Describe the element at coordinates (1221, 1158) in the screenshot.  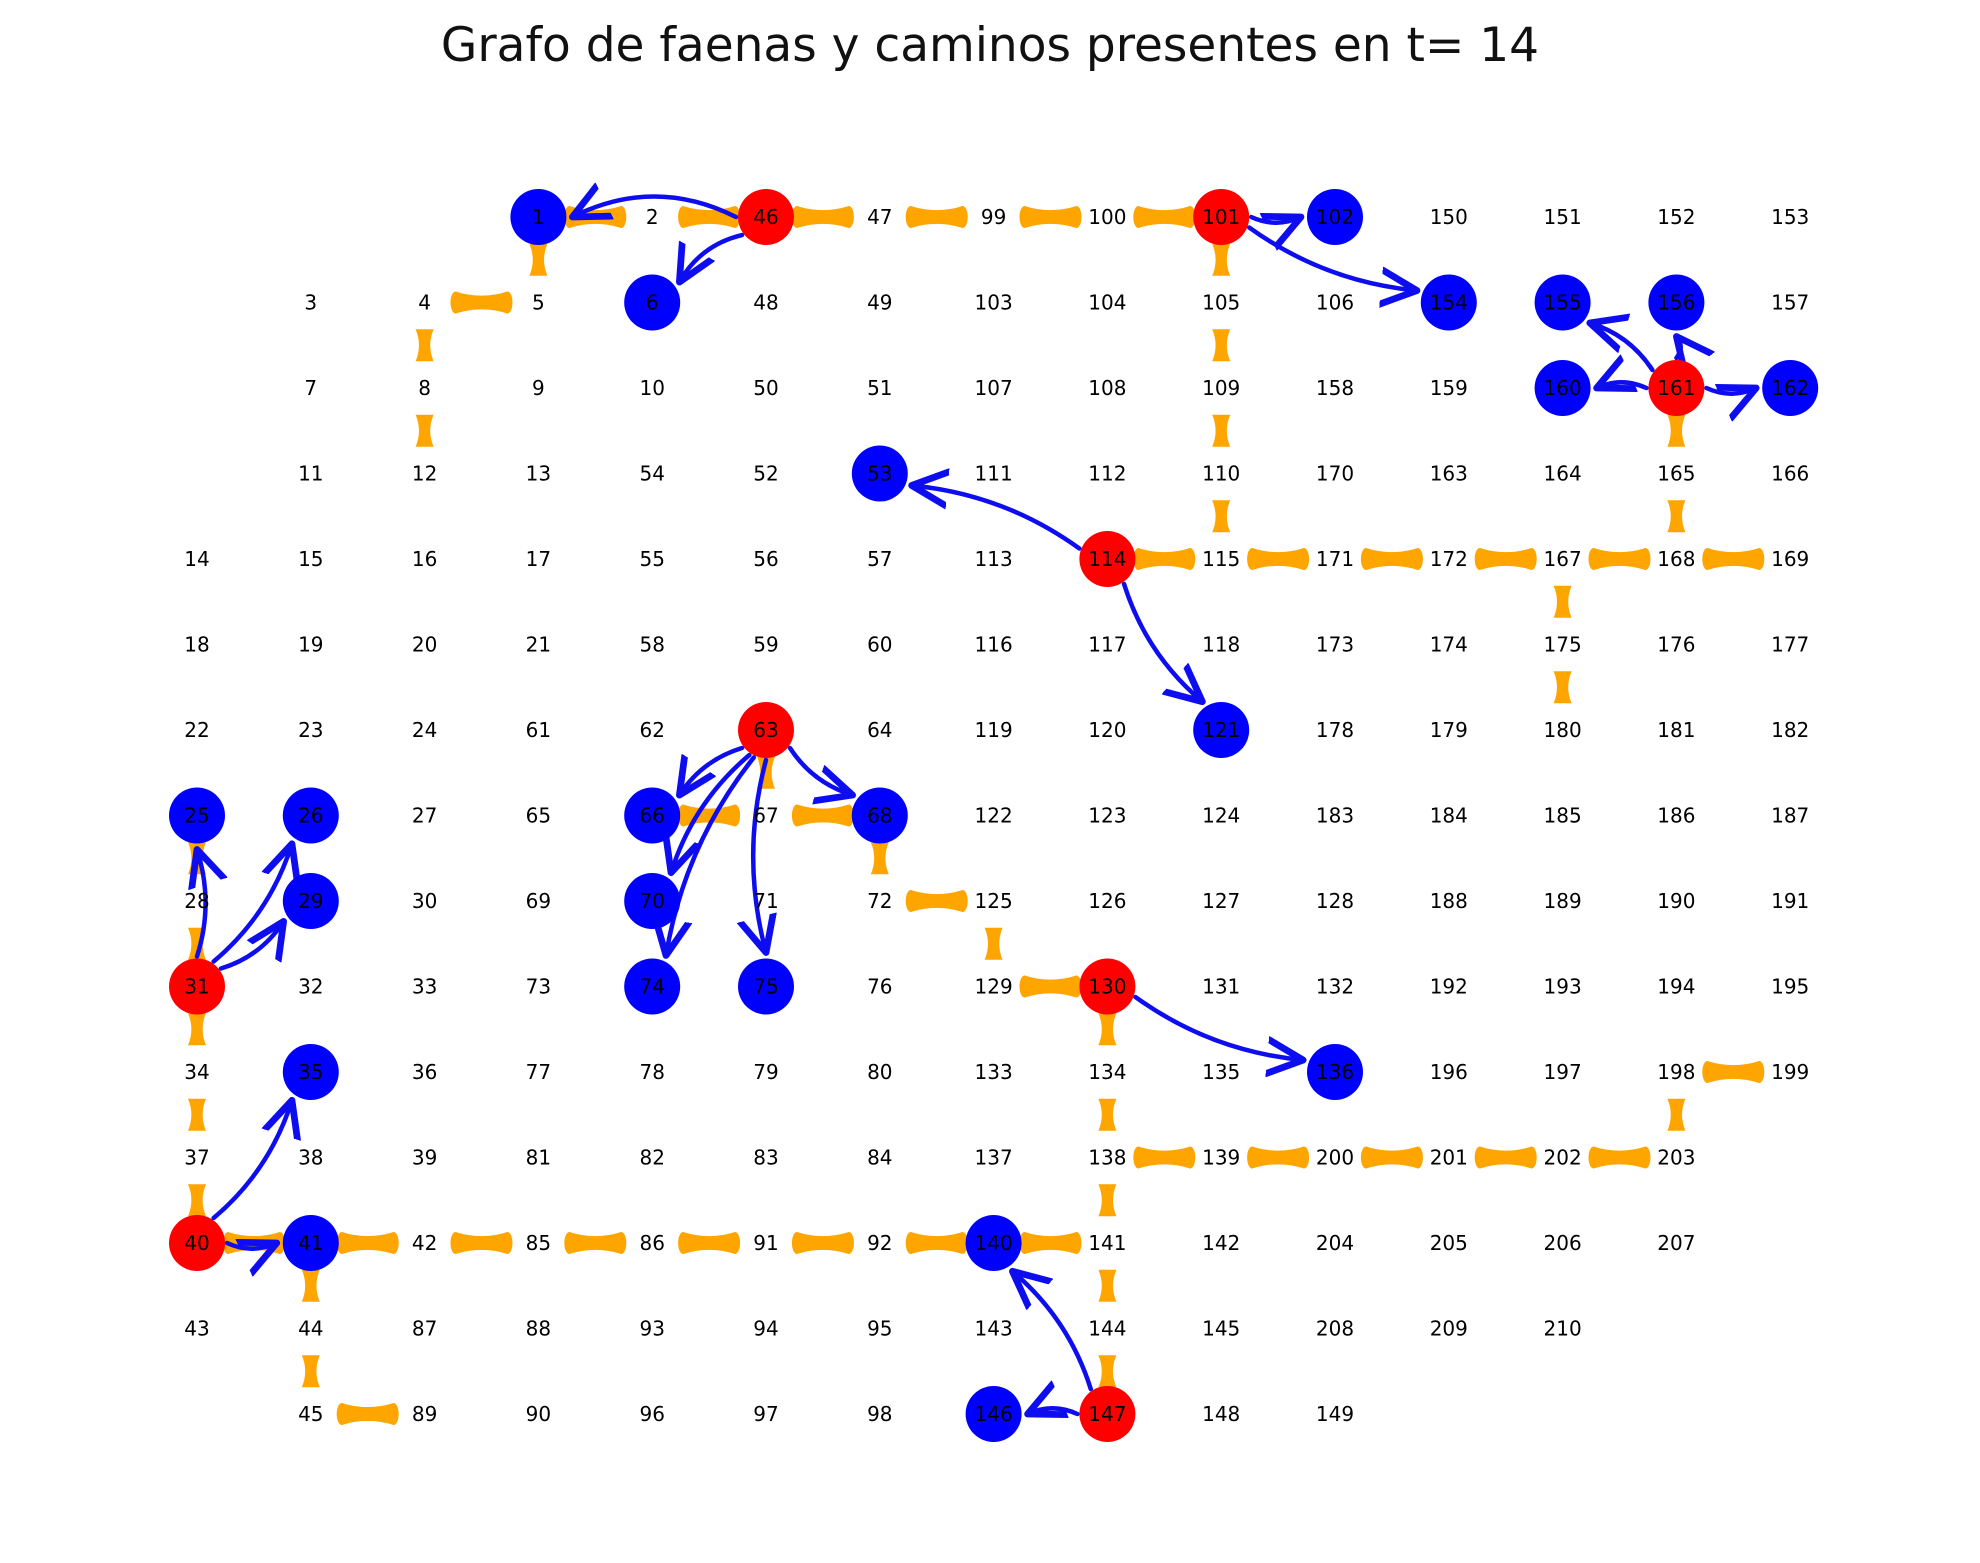
I see `node-label-139: 139` at that location.